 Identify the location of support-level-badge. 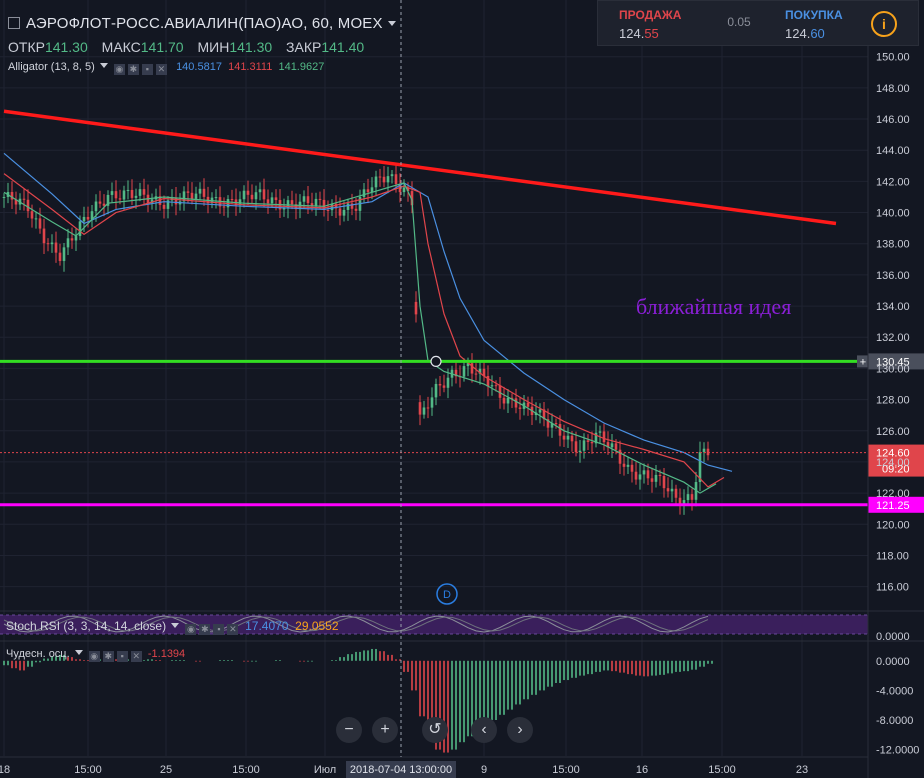
(896, 504).